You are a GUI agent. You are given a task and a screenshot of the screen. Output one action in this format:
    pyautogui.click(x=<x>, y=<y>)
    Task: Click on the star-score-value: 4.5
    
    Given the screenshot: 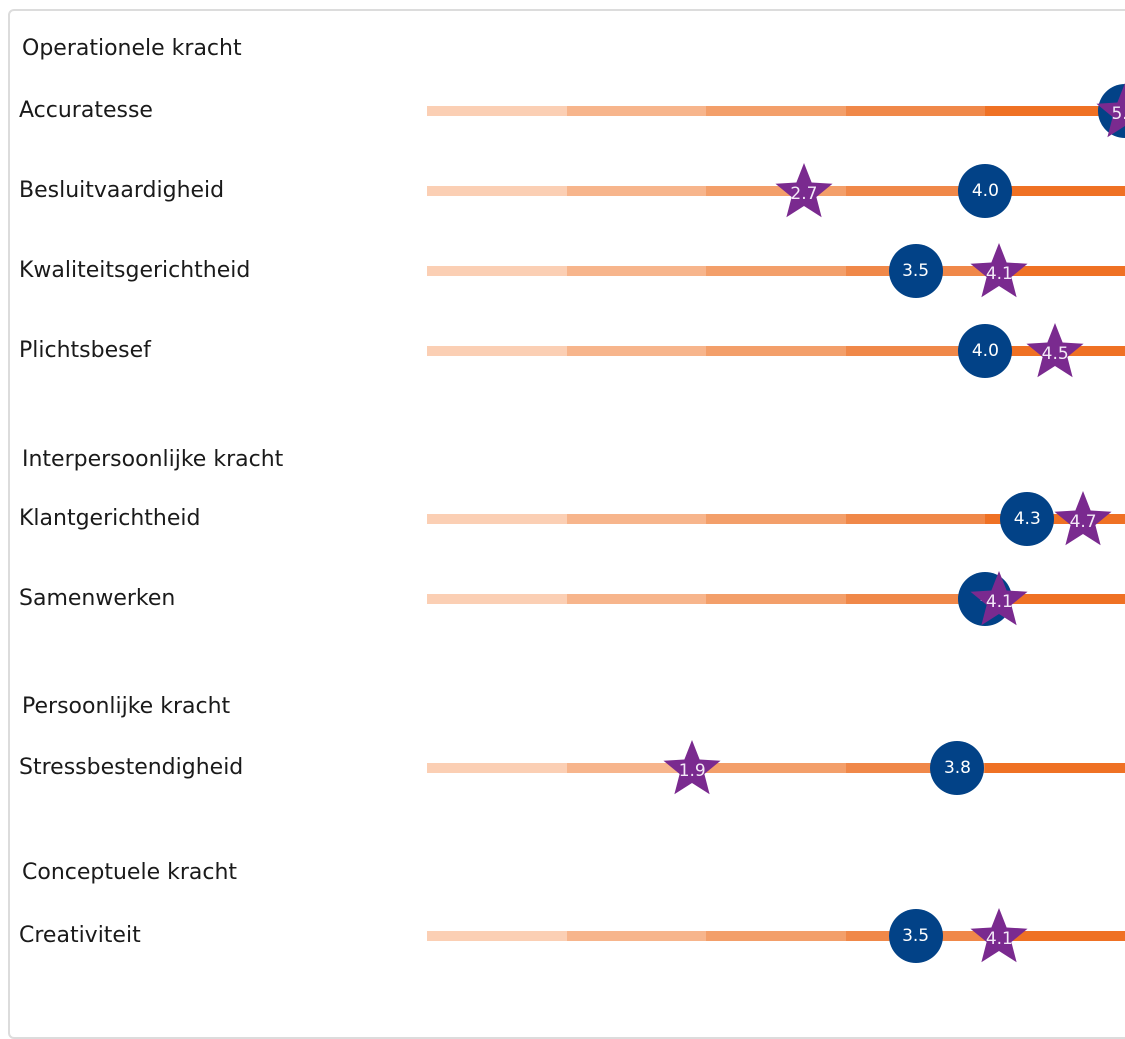 What is the action you would take?
    pyautogui.click(x=1055, y=354)
    